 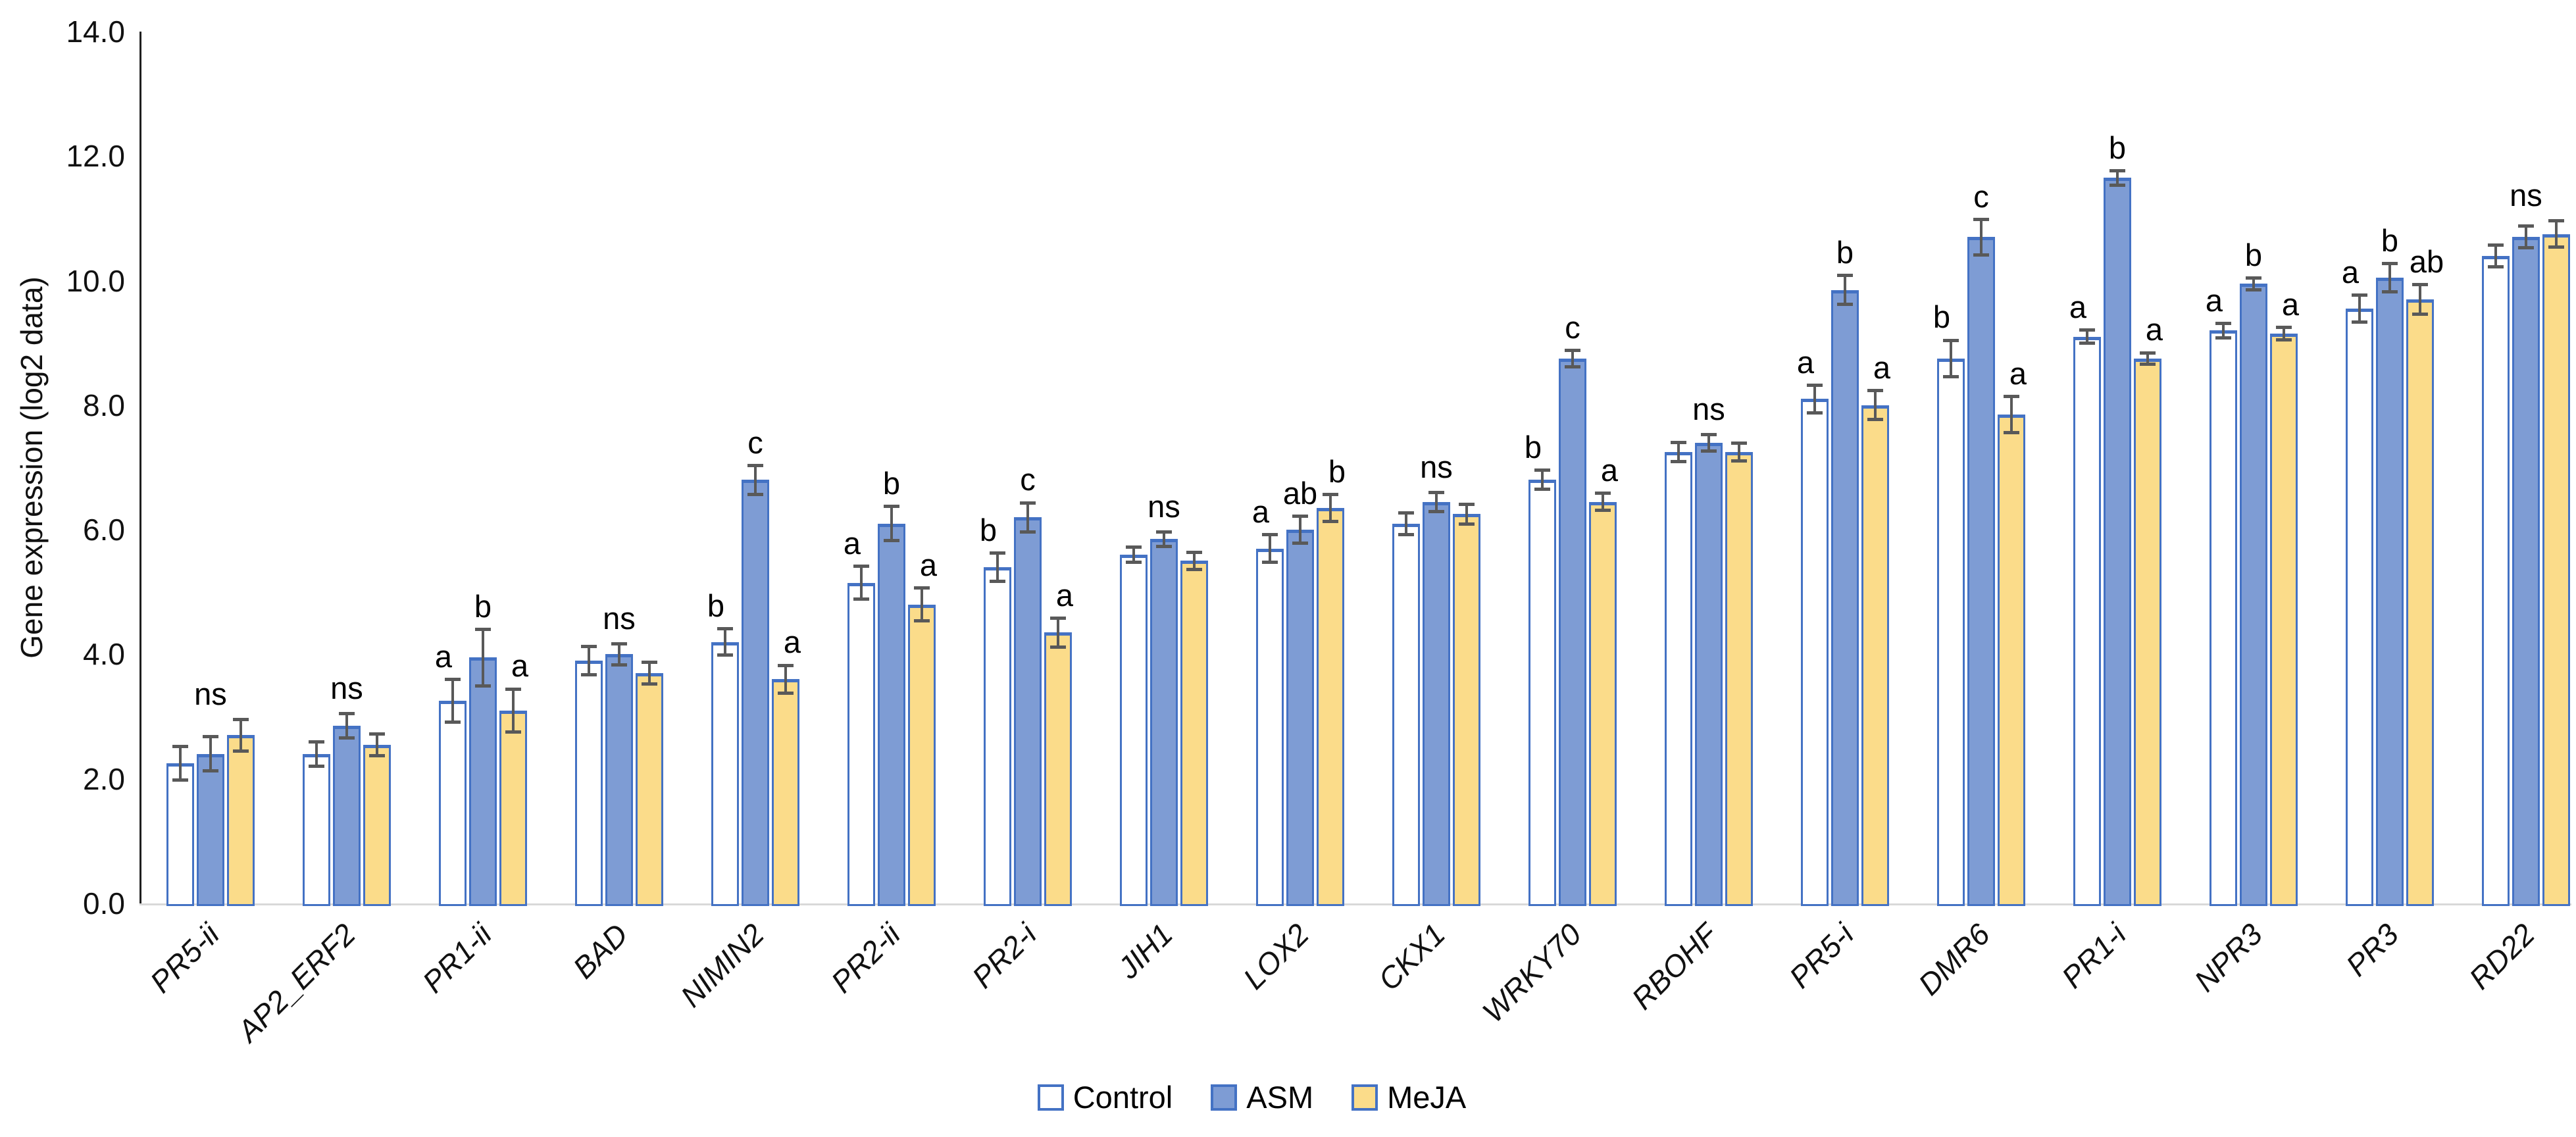 I want to click on bar-asm-BAD, so click(x=619, y=780).